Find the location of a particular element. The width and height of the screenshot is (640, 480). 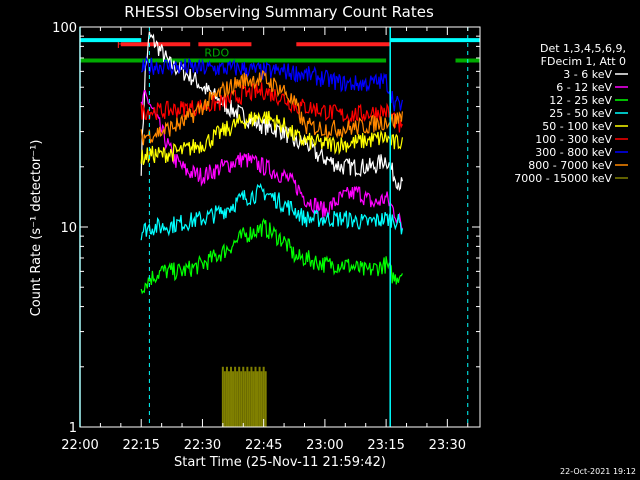

legend-entry-label: 800 - 7000 keV is located at coordinates (570, 165).